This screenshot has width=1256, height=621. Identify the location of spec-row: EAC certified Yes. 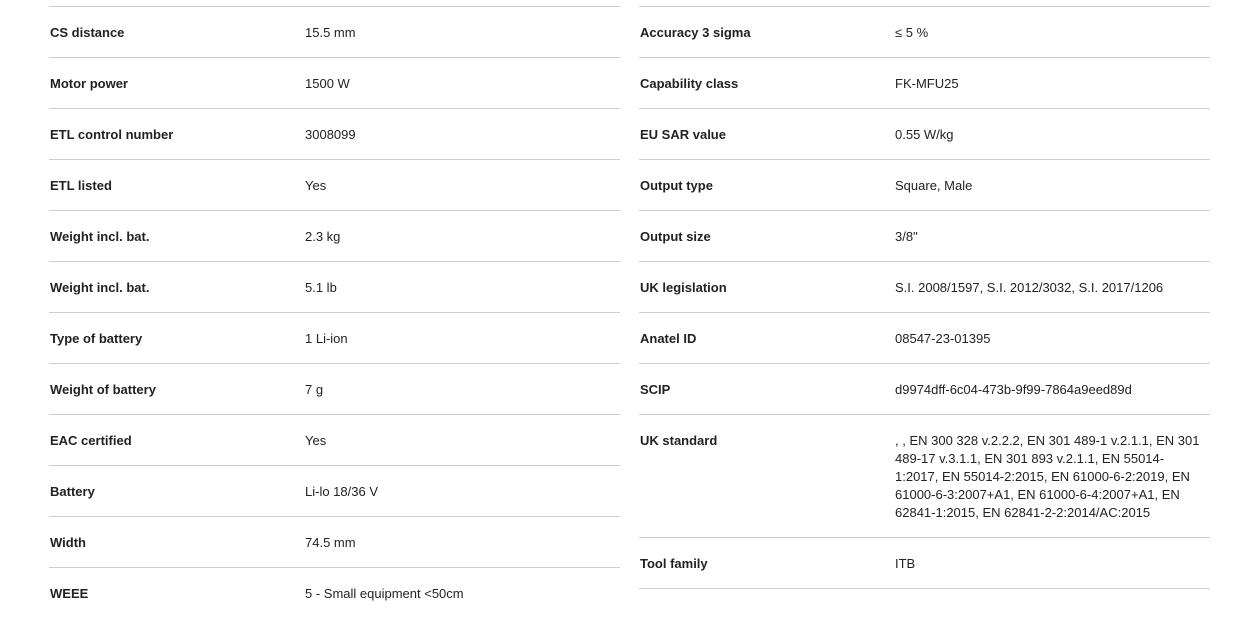
(334, 439).